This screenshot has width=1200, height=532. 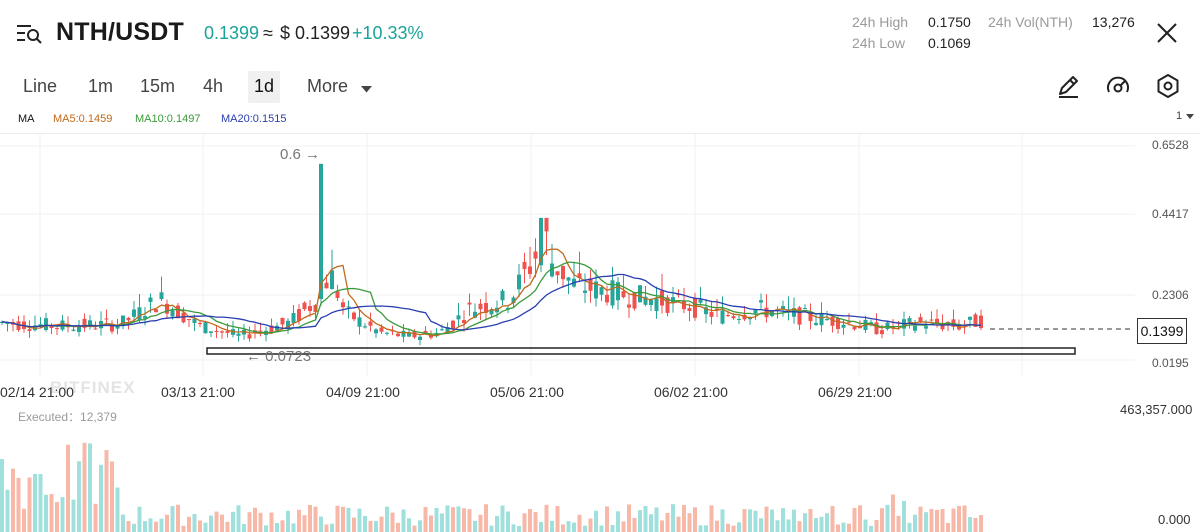 What do you see at coordinates (527, 392) in the screenshot?
I see `x-tick-label: 05/06 21:00` at bounding box center [527, 392].